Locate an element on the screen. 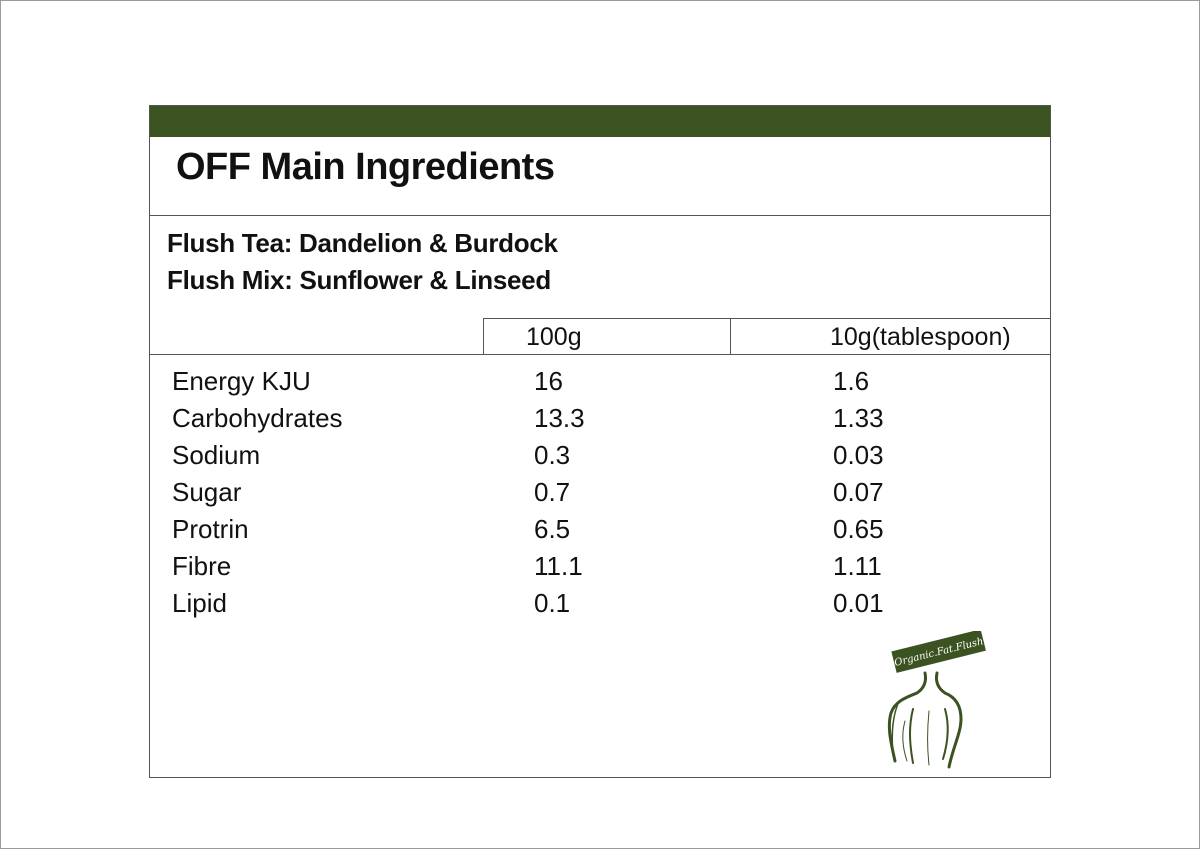  value-100g: 0.3 is located at coordinates (552, 455).